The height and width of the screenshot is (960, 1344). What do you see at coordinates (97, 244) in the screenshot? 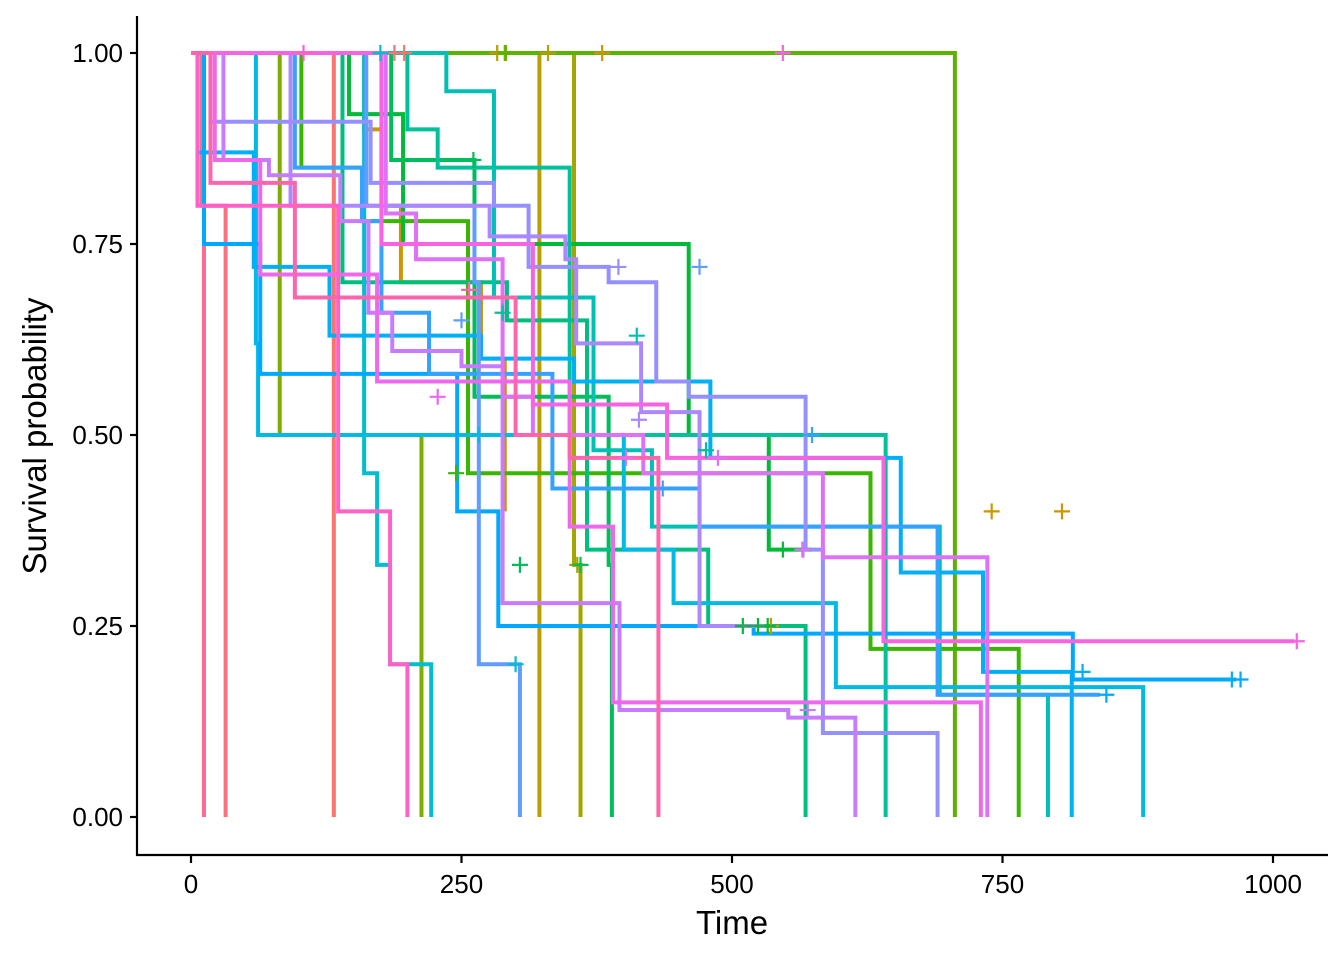
I see `y-tick-label: 0.75` at bounding box center [97, 244].